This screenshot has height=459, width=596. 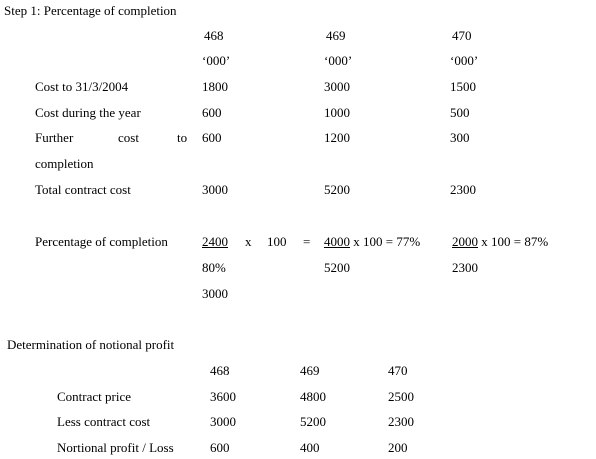 What do you see at coordinates (338, 60) in the screenshot?
I see `step1-unit-469: ‘000’` at bounding box center [338, 60].